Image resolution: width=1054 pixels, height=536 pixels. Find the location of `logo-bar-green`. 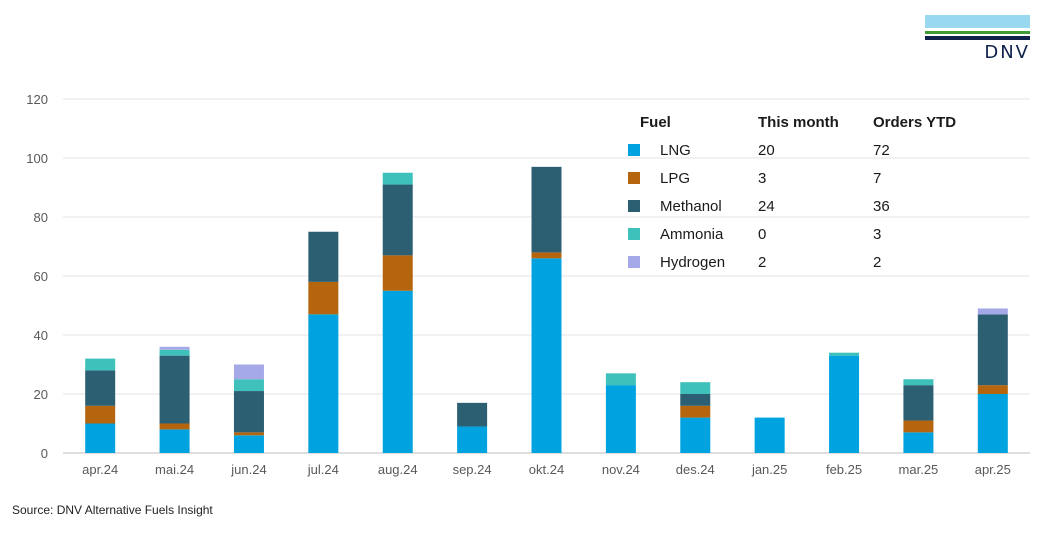

logo-bar-green is located at coordinates (977, 32).